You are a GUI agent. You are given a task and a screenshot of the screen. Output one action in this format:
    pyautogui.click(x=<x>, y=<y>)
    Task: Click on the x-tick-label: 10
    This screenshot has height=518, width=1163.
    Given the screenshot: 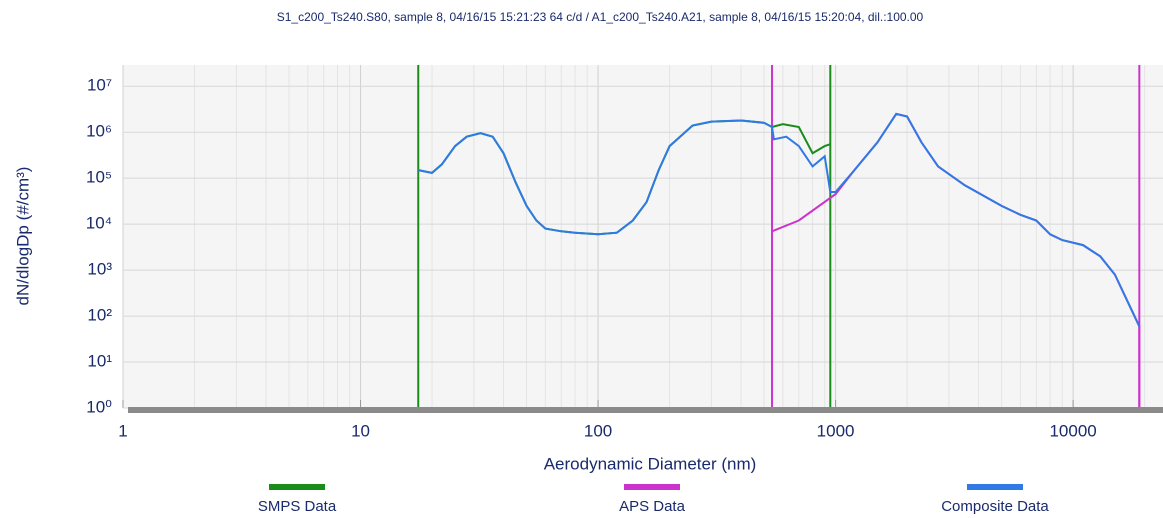 What is the action you would take?
    pyautogui.click(x=360, y=430)
    